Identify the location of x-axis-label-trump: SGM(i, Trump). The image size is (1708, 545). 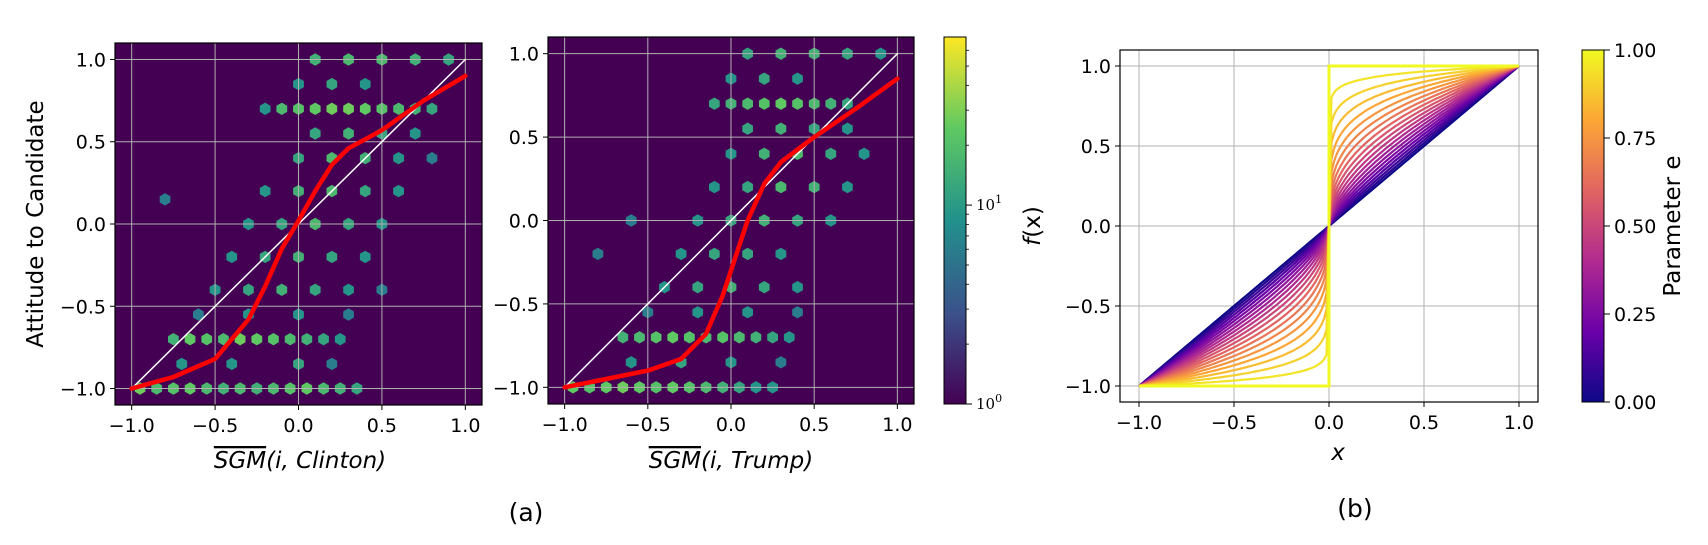
(731, 461).